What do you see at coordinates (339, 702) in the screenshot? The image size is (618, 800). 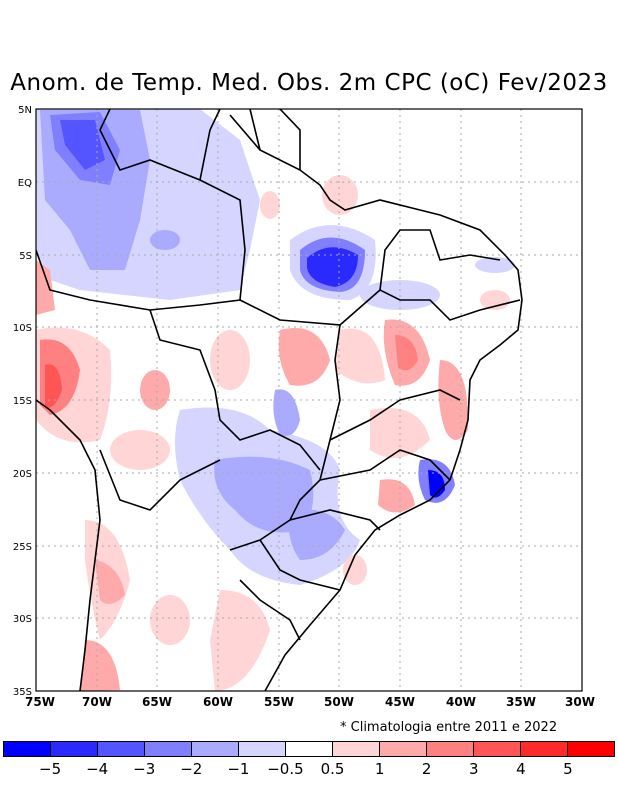 I see `lon-label: 50W` at bounding box center [339, 702].